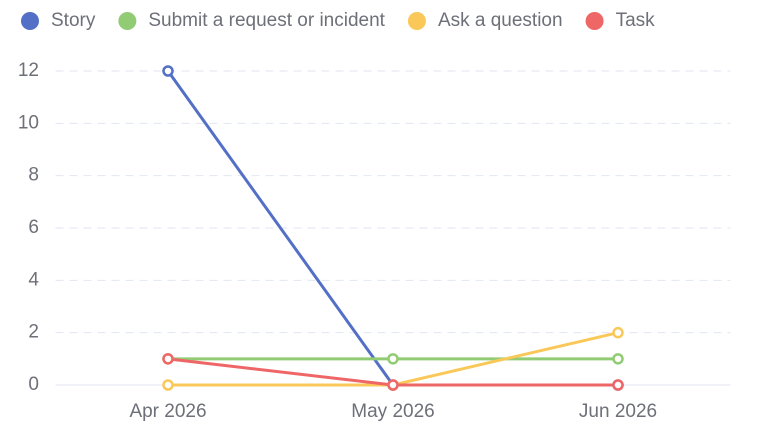  I want to click on x-tick-label: Jun 2026, so click(618, 411).